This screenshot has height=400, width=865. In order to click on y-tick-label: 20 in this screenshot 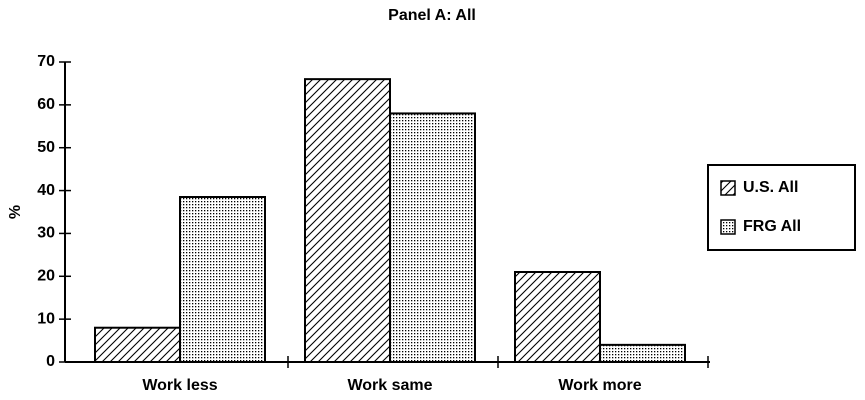, I will do `click(46, 276)`.